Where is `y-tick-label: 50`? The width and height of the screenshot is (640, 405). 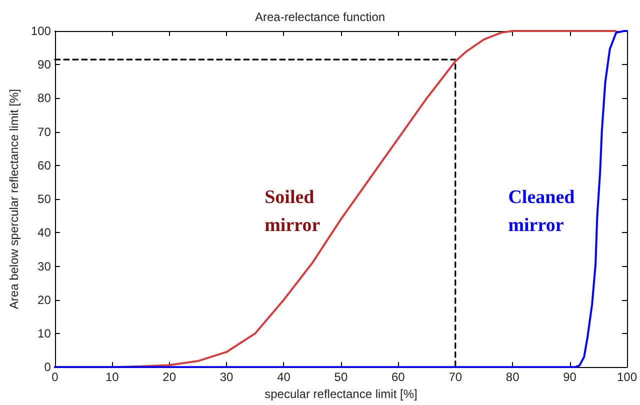 y-tick-label: 50 is located at coordinates (45, 199).